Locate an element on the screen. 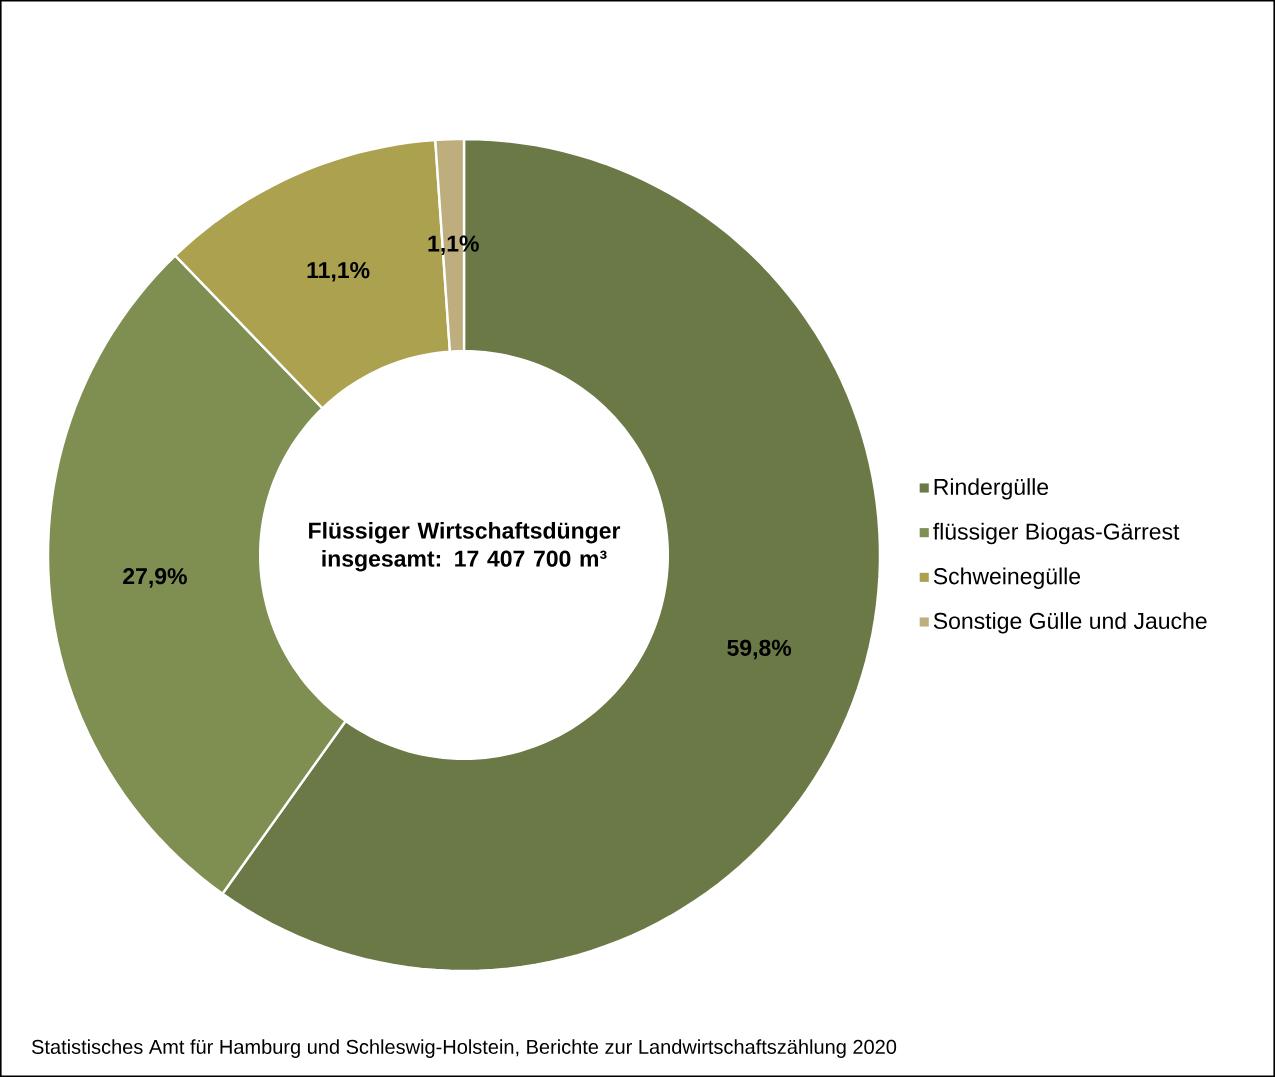  text: Statistisches Amt für Hamburg und Schleswig-Holstein, Berichte zur Landwirtschaftszählung 2020 is located at coordinates (464, 1048).